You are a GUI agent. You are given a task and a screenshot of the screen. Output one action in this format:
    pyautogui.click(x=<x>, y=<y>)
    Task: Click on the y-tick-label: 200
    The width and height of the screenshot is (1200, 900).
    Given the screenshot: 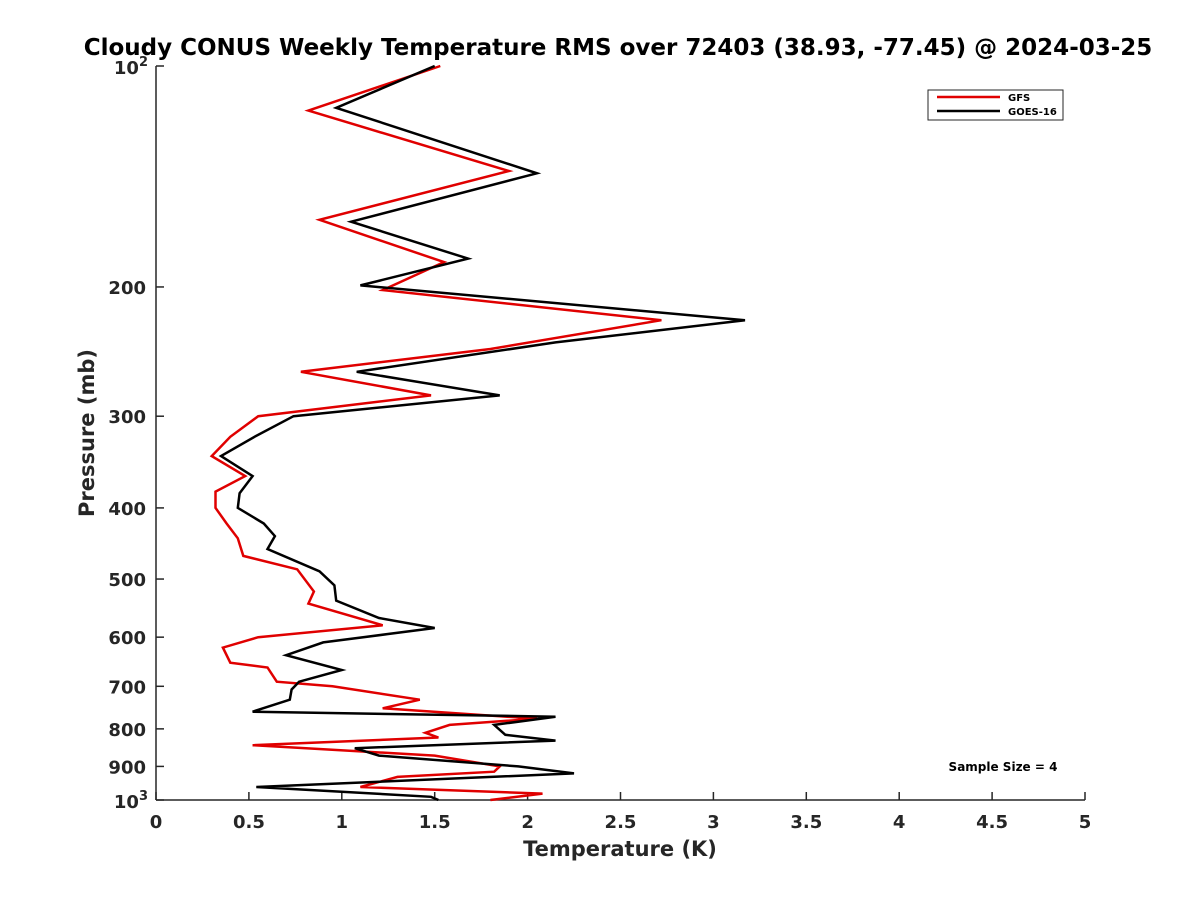 What is the action you would take?
    pyautogui.click(x=127, y=288)
    